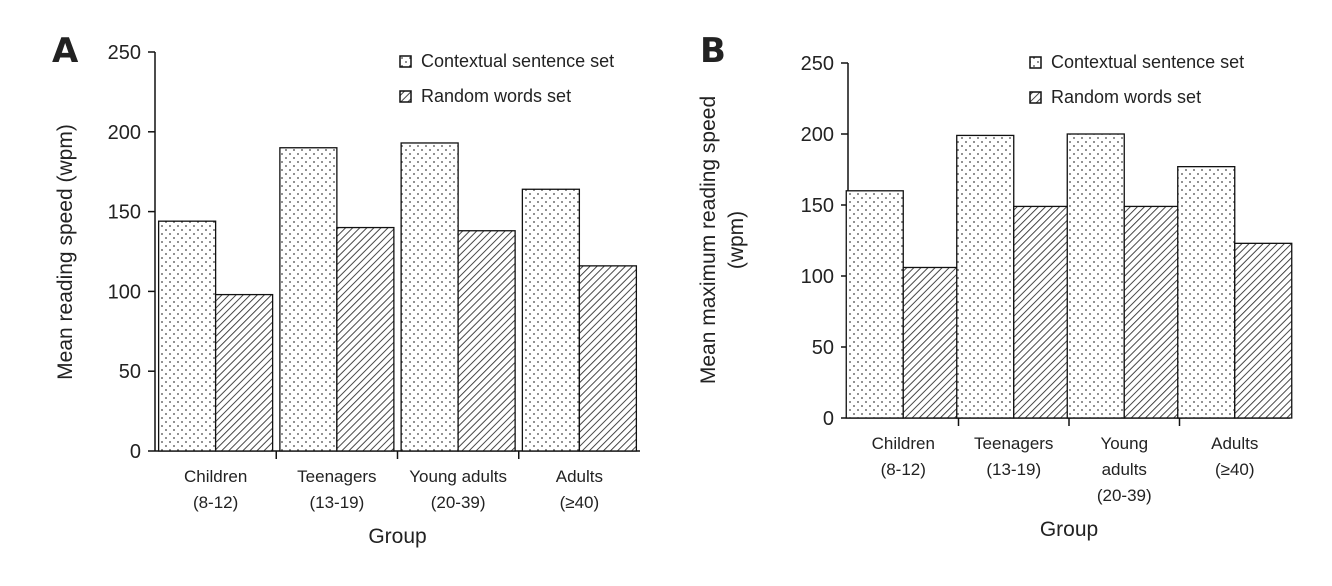  I want to click on y-axis-title: (wpm), so click(736, 240).